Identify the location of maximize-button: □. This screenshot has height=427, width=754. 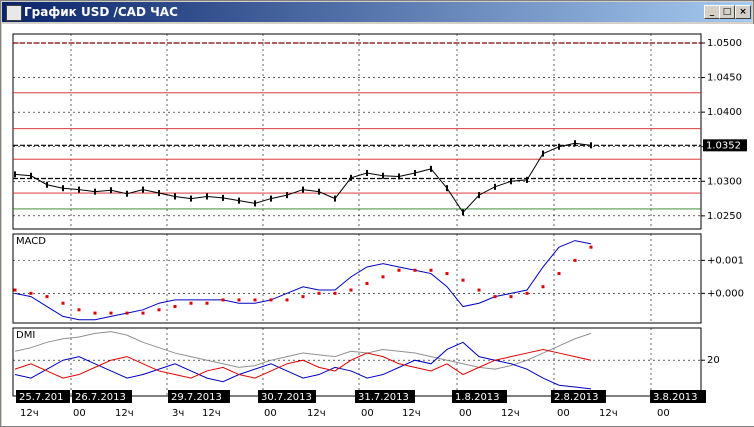
(727, 12).